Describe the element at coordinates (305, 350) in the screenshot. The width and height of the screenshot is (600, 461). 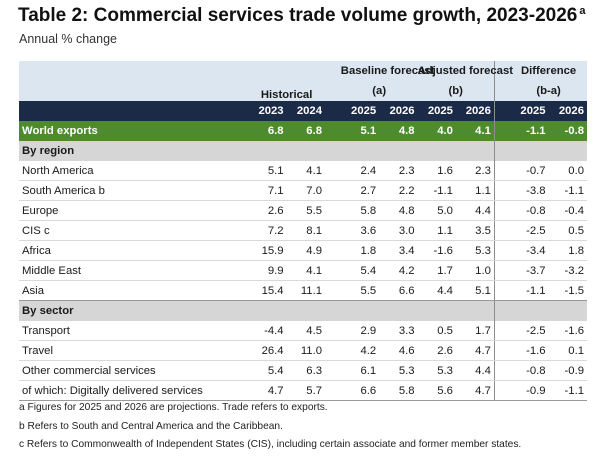
I see `value-cell: 11.0` at that location.